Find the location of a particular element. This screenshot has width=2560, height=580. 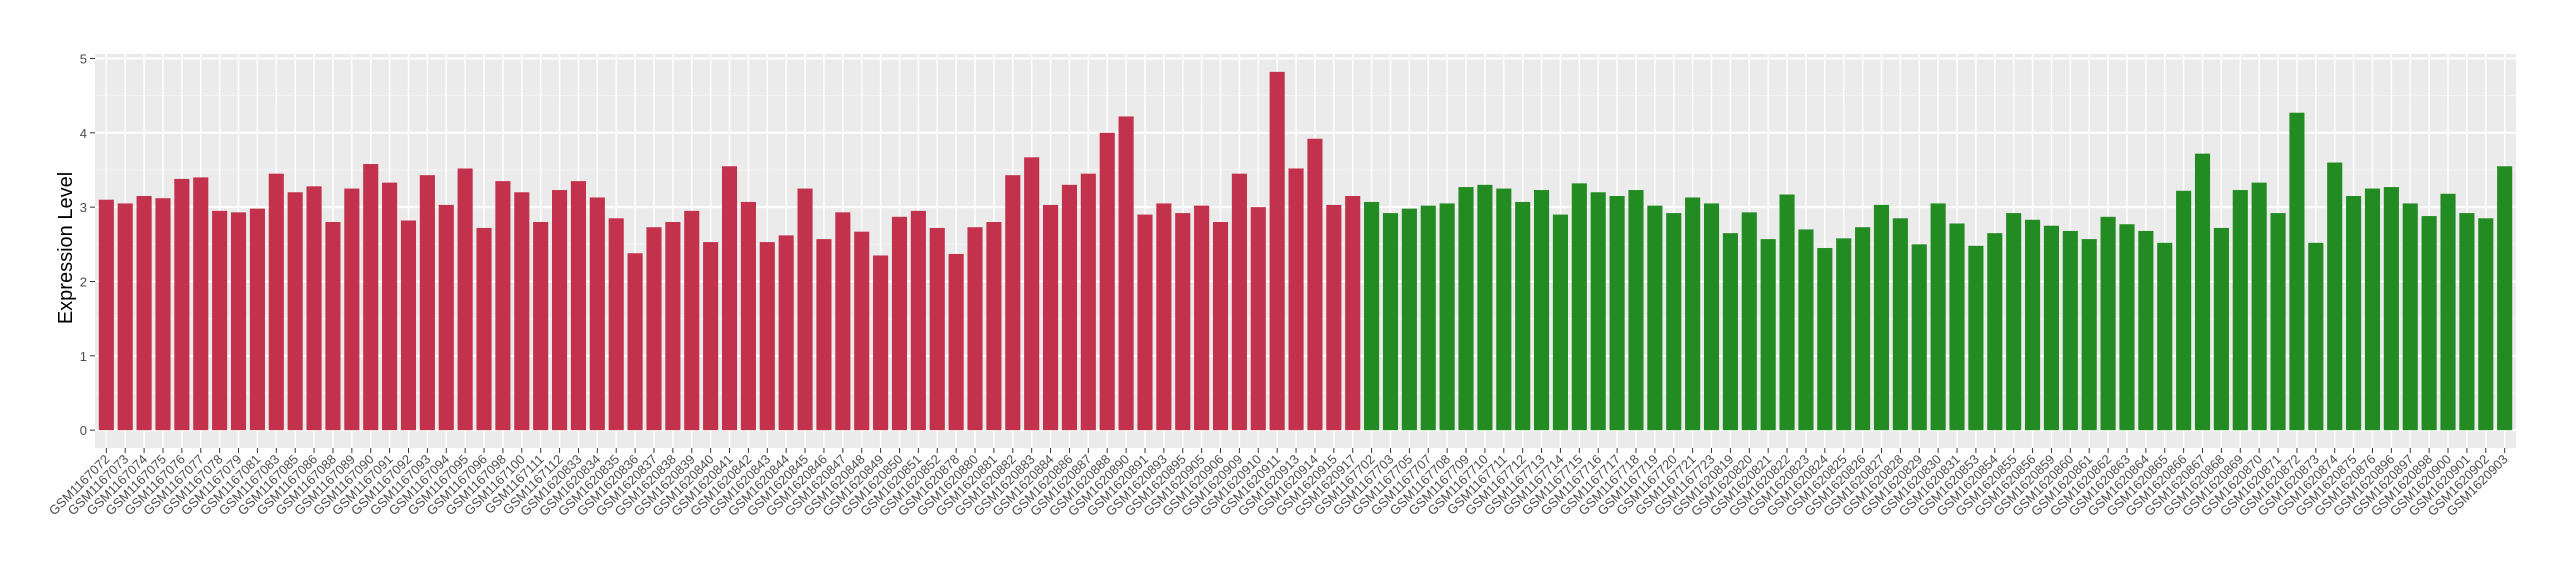

y-tick-label: 3 is located at coordinates (83, 207).